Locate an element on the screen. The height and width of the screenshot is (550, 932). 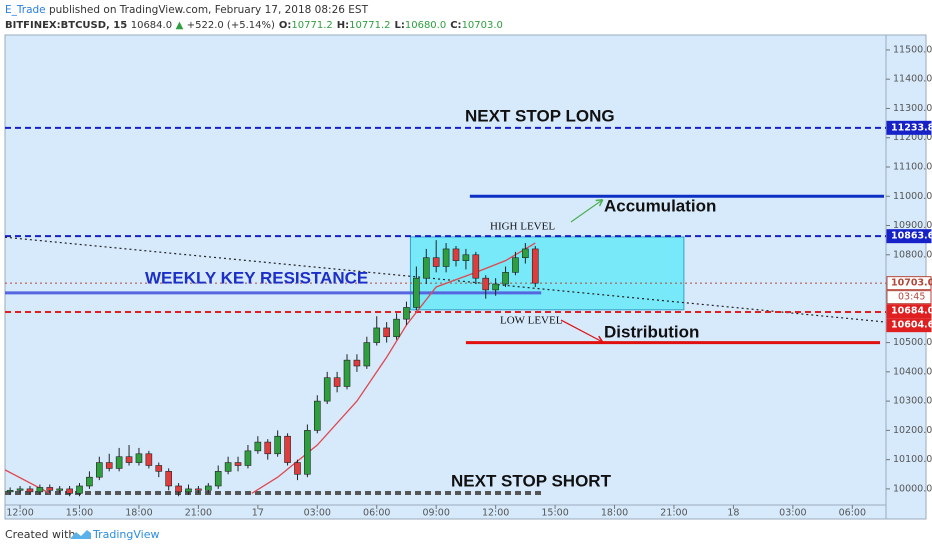
x-tick-label: 15:00 is located at coordinates (554, 513).